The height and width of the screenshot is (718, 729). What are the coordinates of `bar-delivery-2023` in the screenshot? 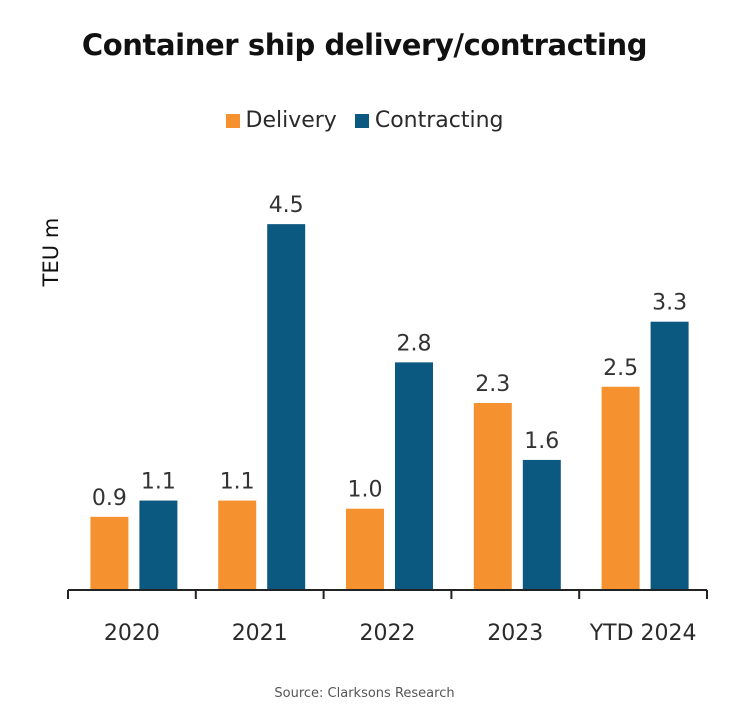 It's located at (492, 496).